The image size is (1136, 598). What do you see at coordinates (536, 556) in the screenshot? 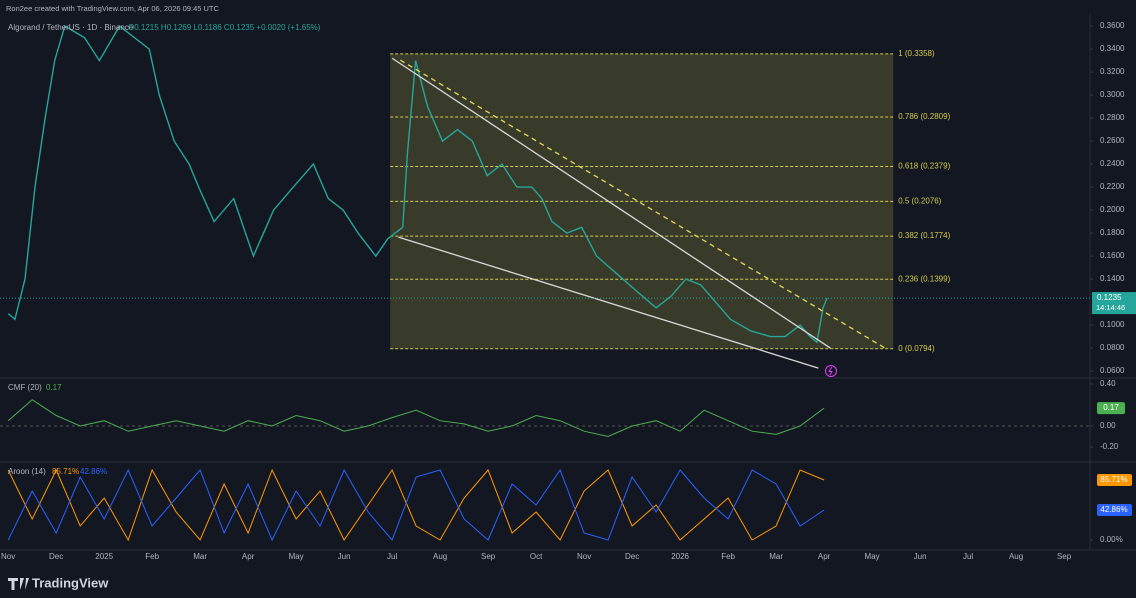
I see `x-tick-label: Oct` at bounding box center [536, 556].